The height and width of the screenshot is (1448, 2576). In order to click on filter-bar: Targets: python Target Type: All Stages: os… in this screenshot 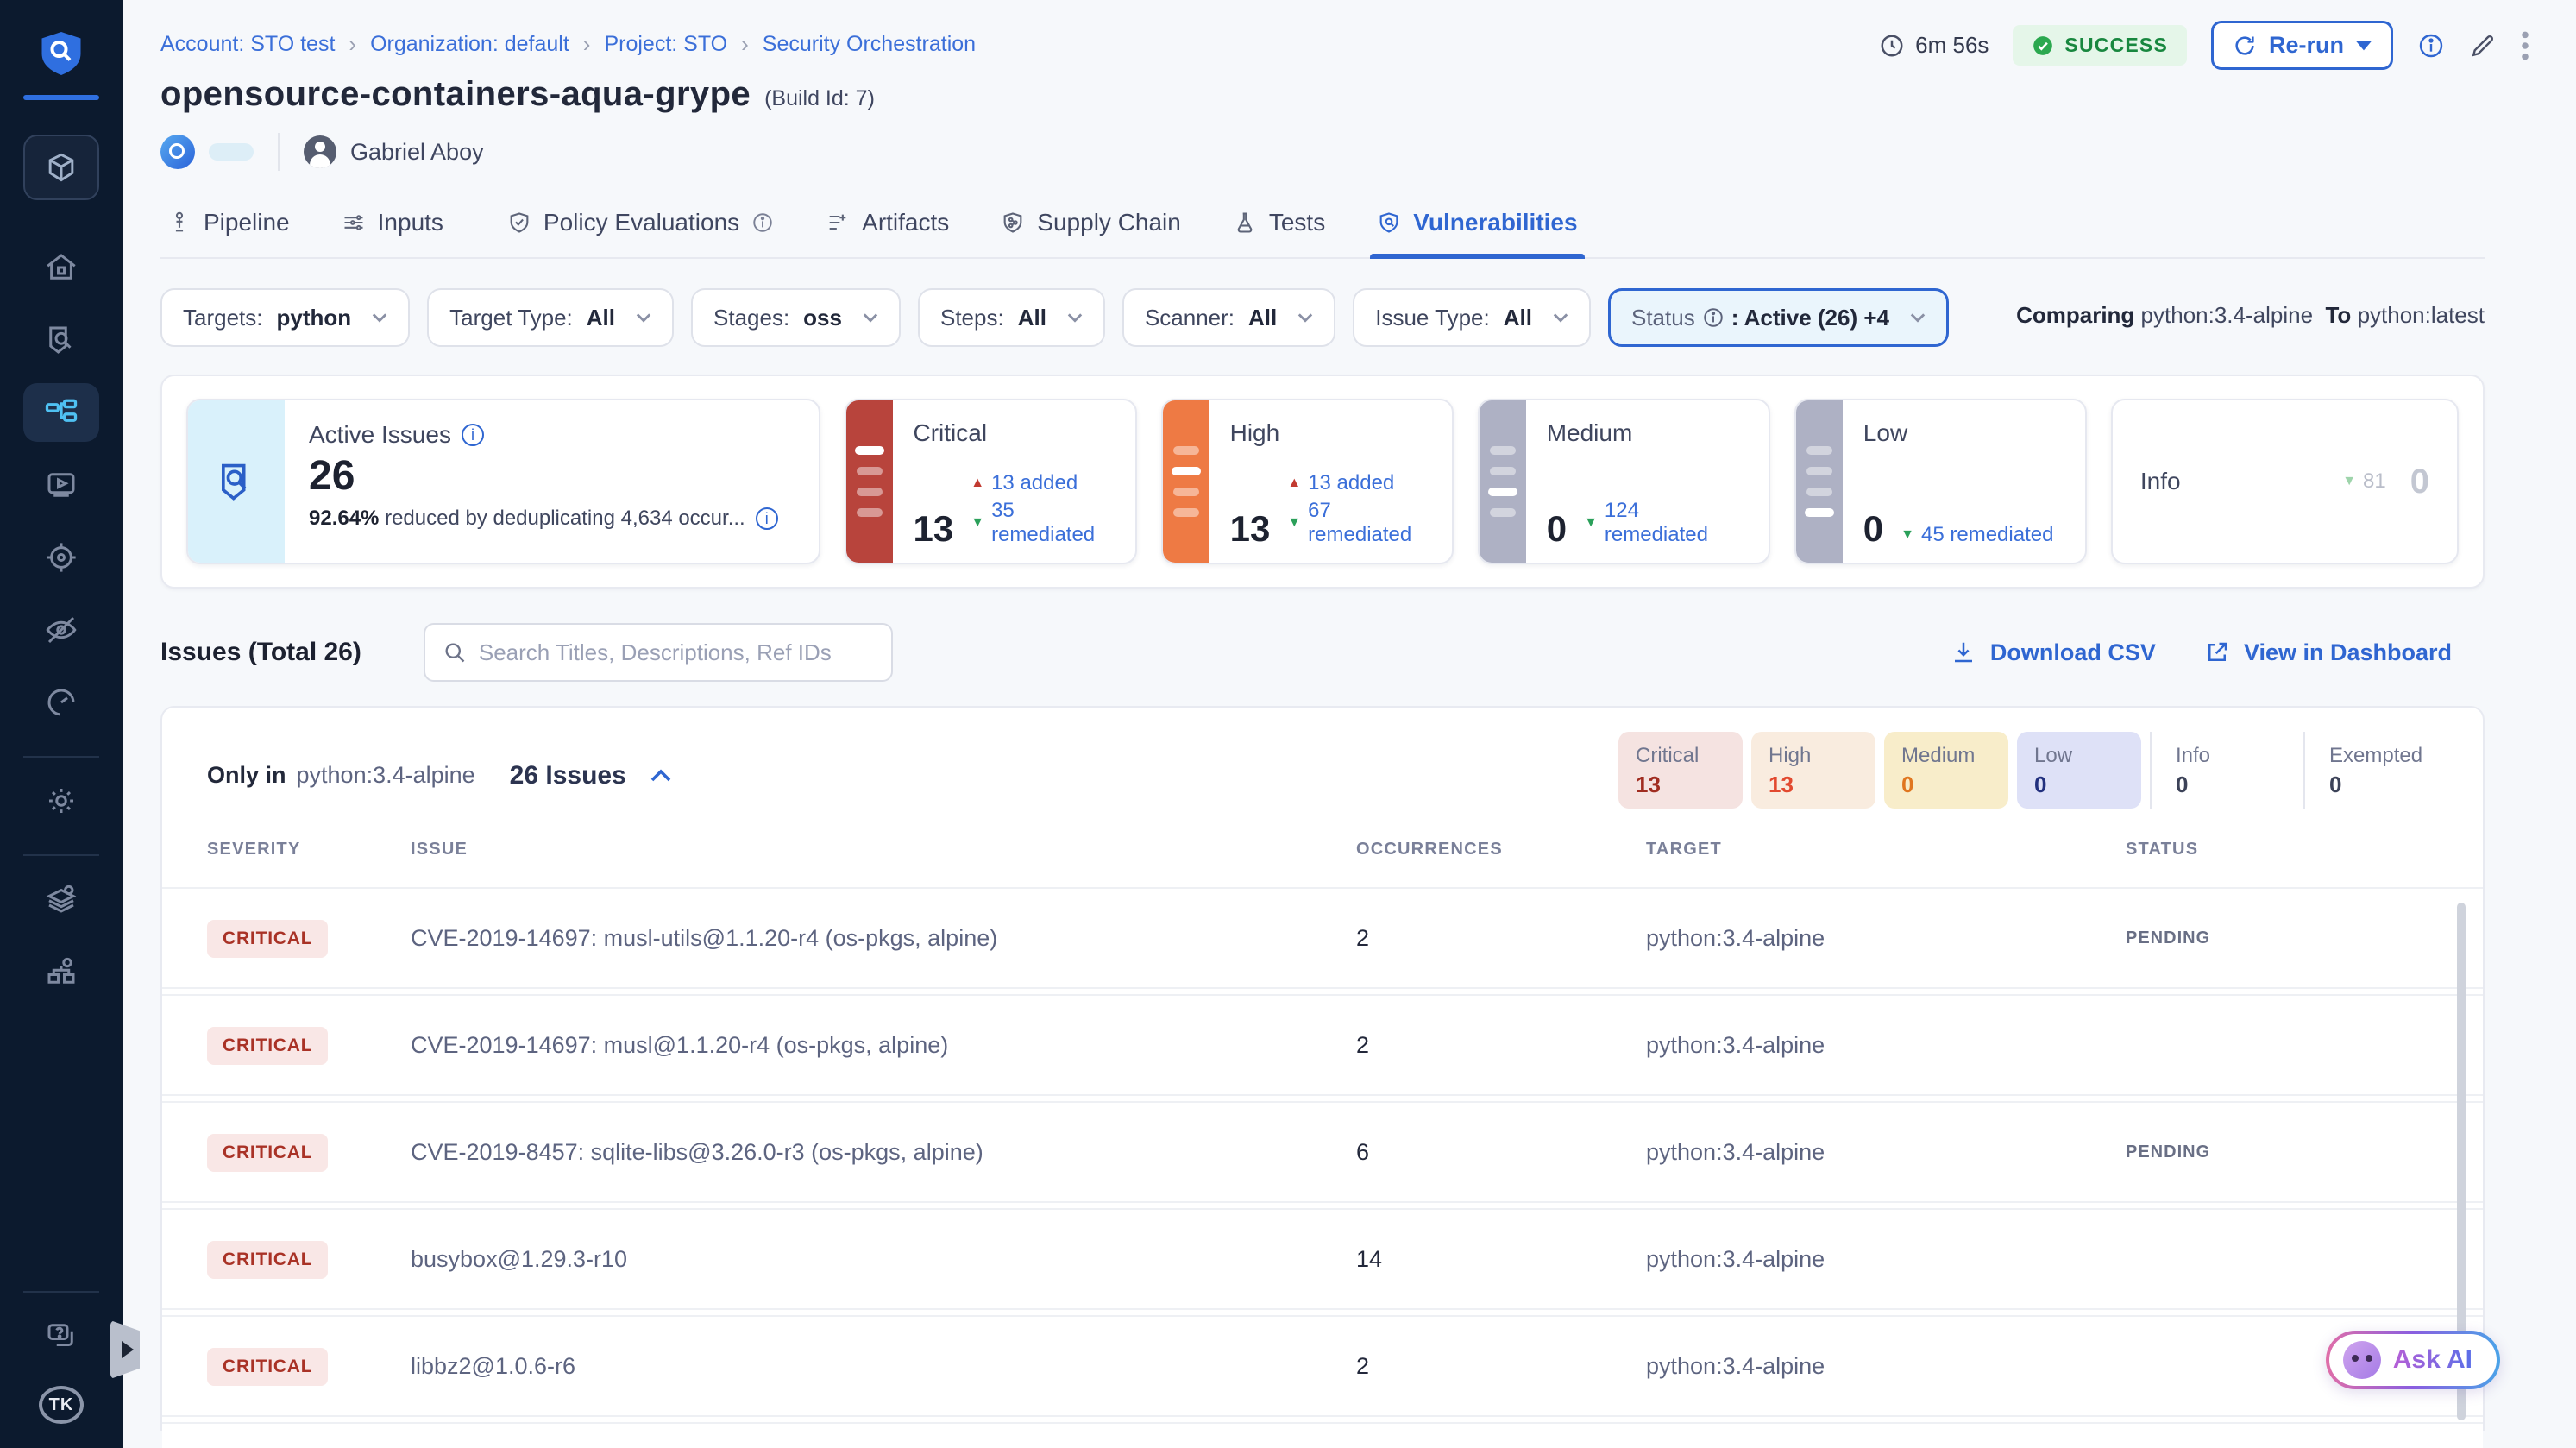, I will do `click(1322, 318)`.